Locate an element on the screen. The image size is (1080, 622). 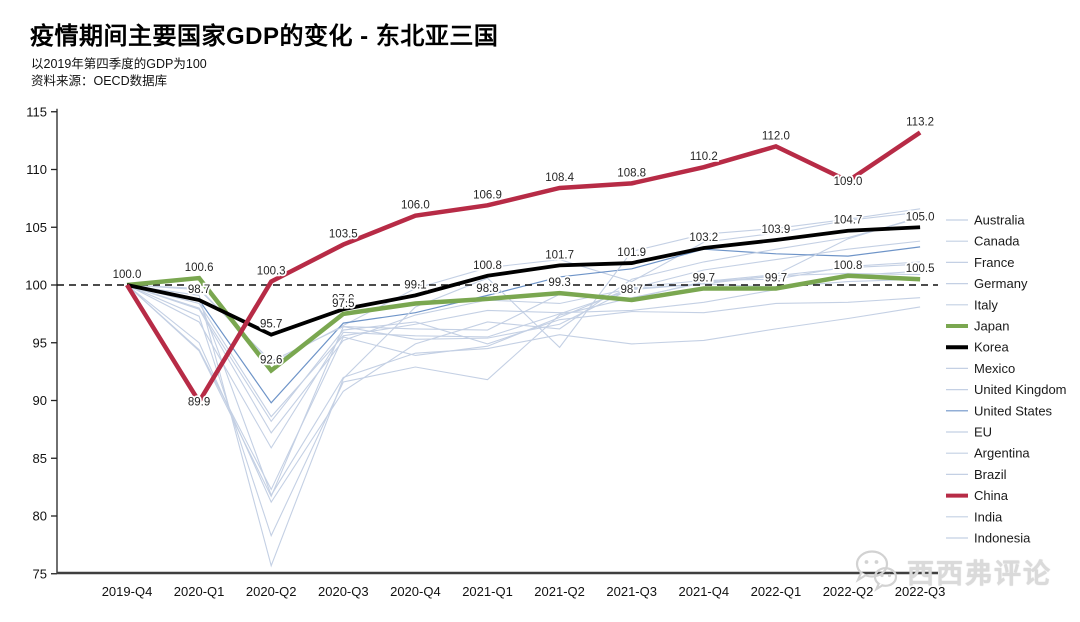
legend-label-china: China is located at coordinates (991, 495).